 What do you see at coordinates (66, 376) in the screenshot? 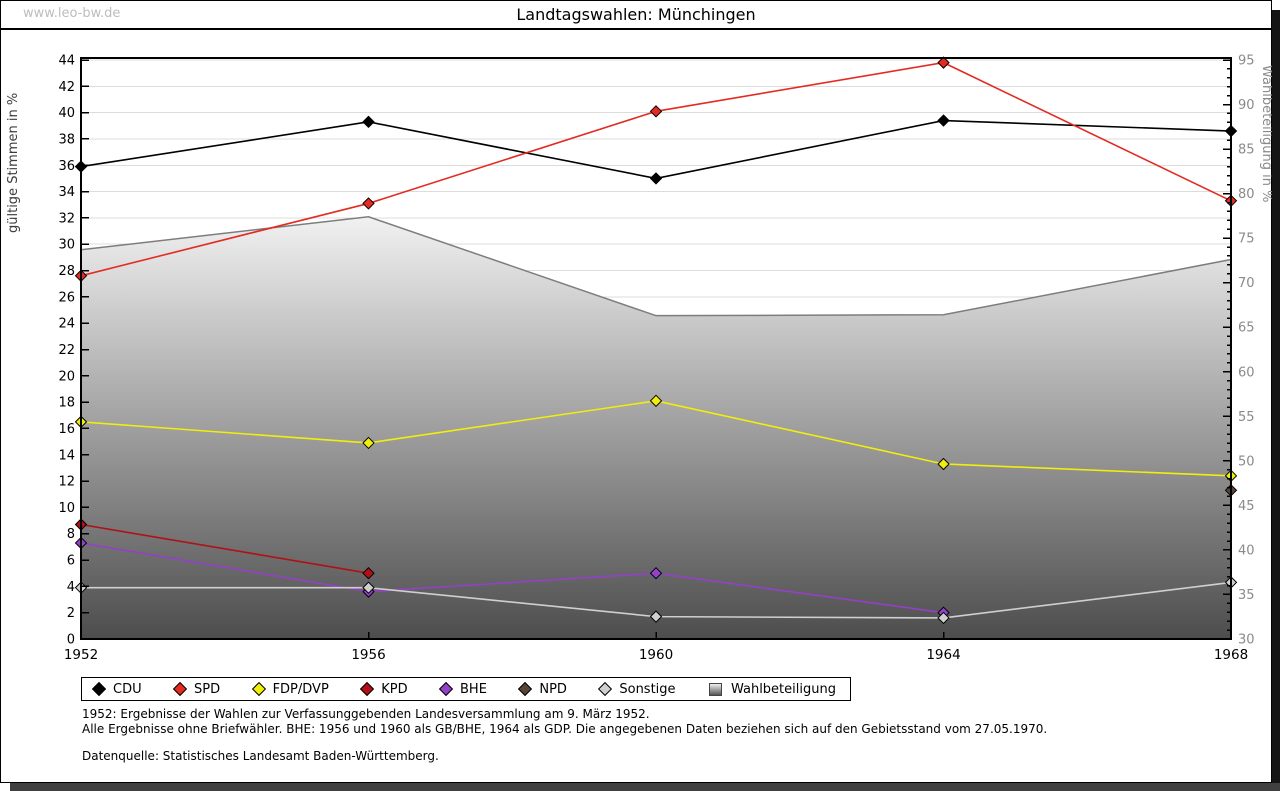
I see `svg-text: 20` at bounding box center [66, 376].